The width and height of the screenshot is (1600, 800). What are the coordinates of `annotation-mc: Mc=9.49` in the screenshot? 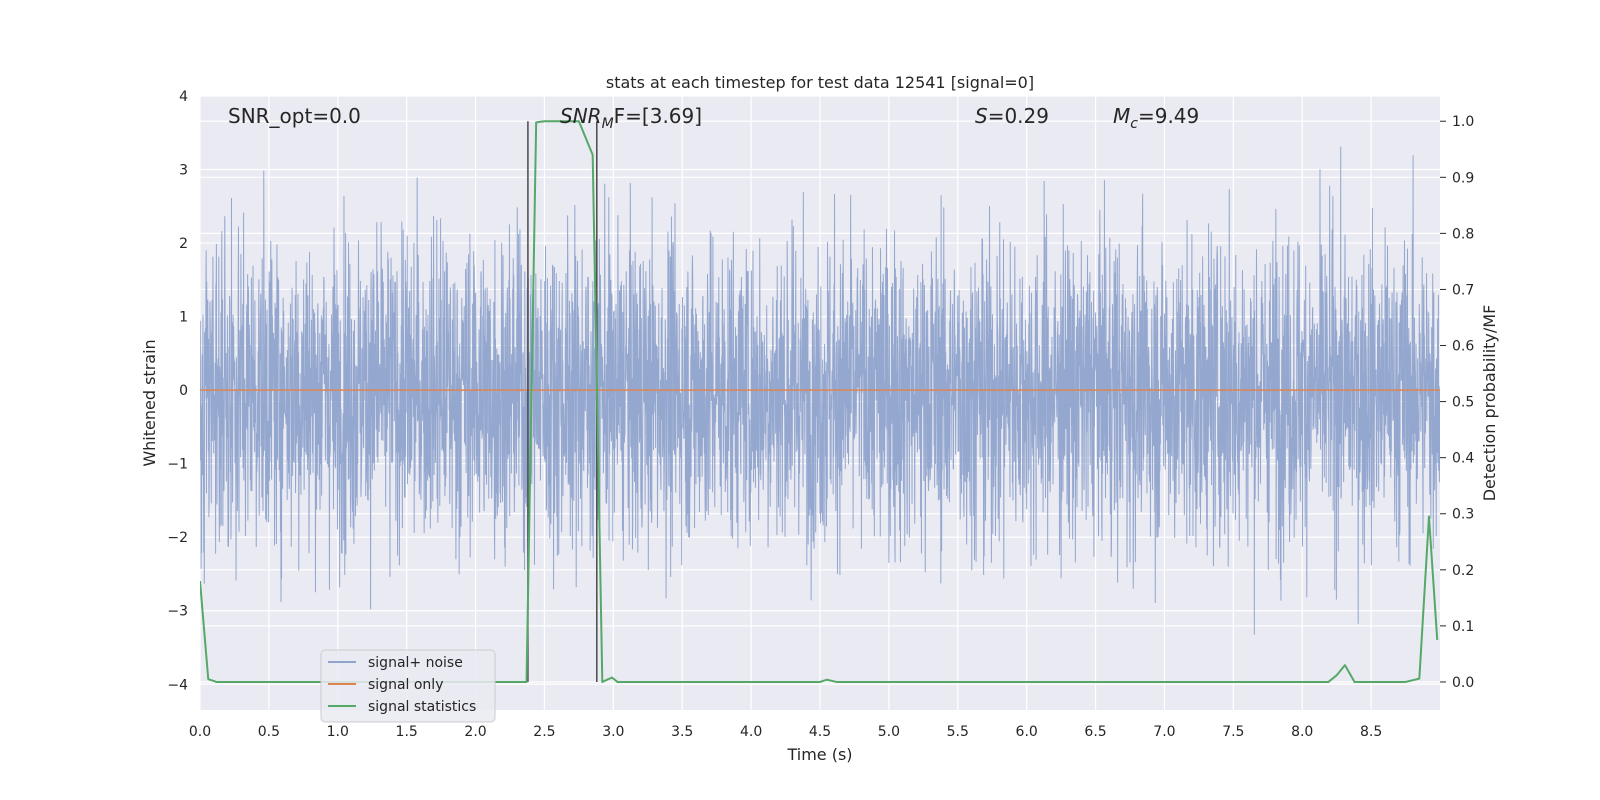 It's located at (1156, 118).